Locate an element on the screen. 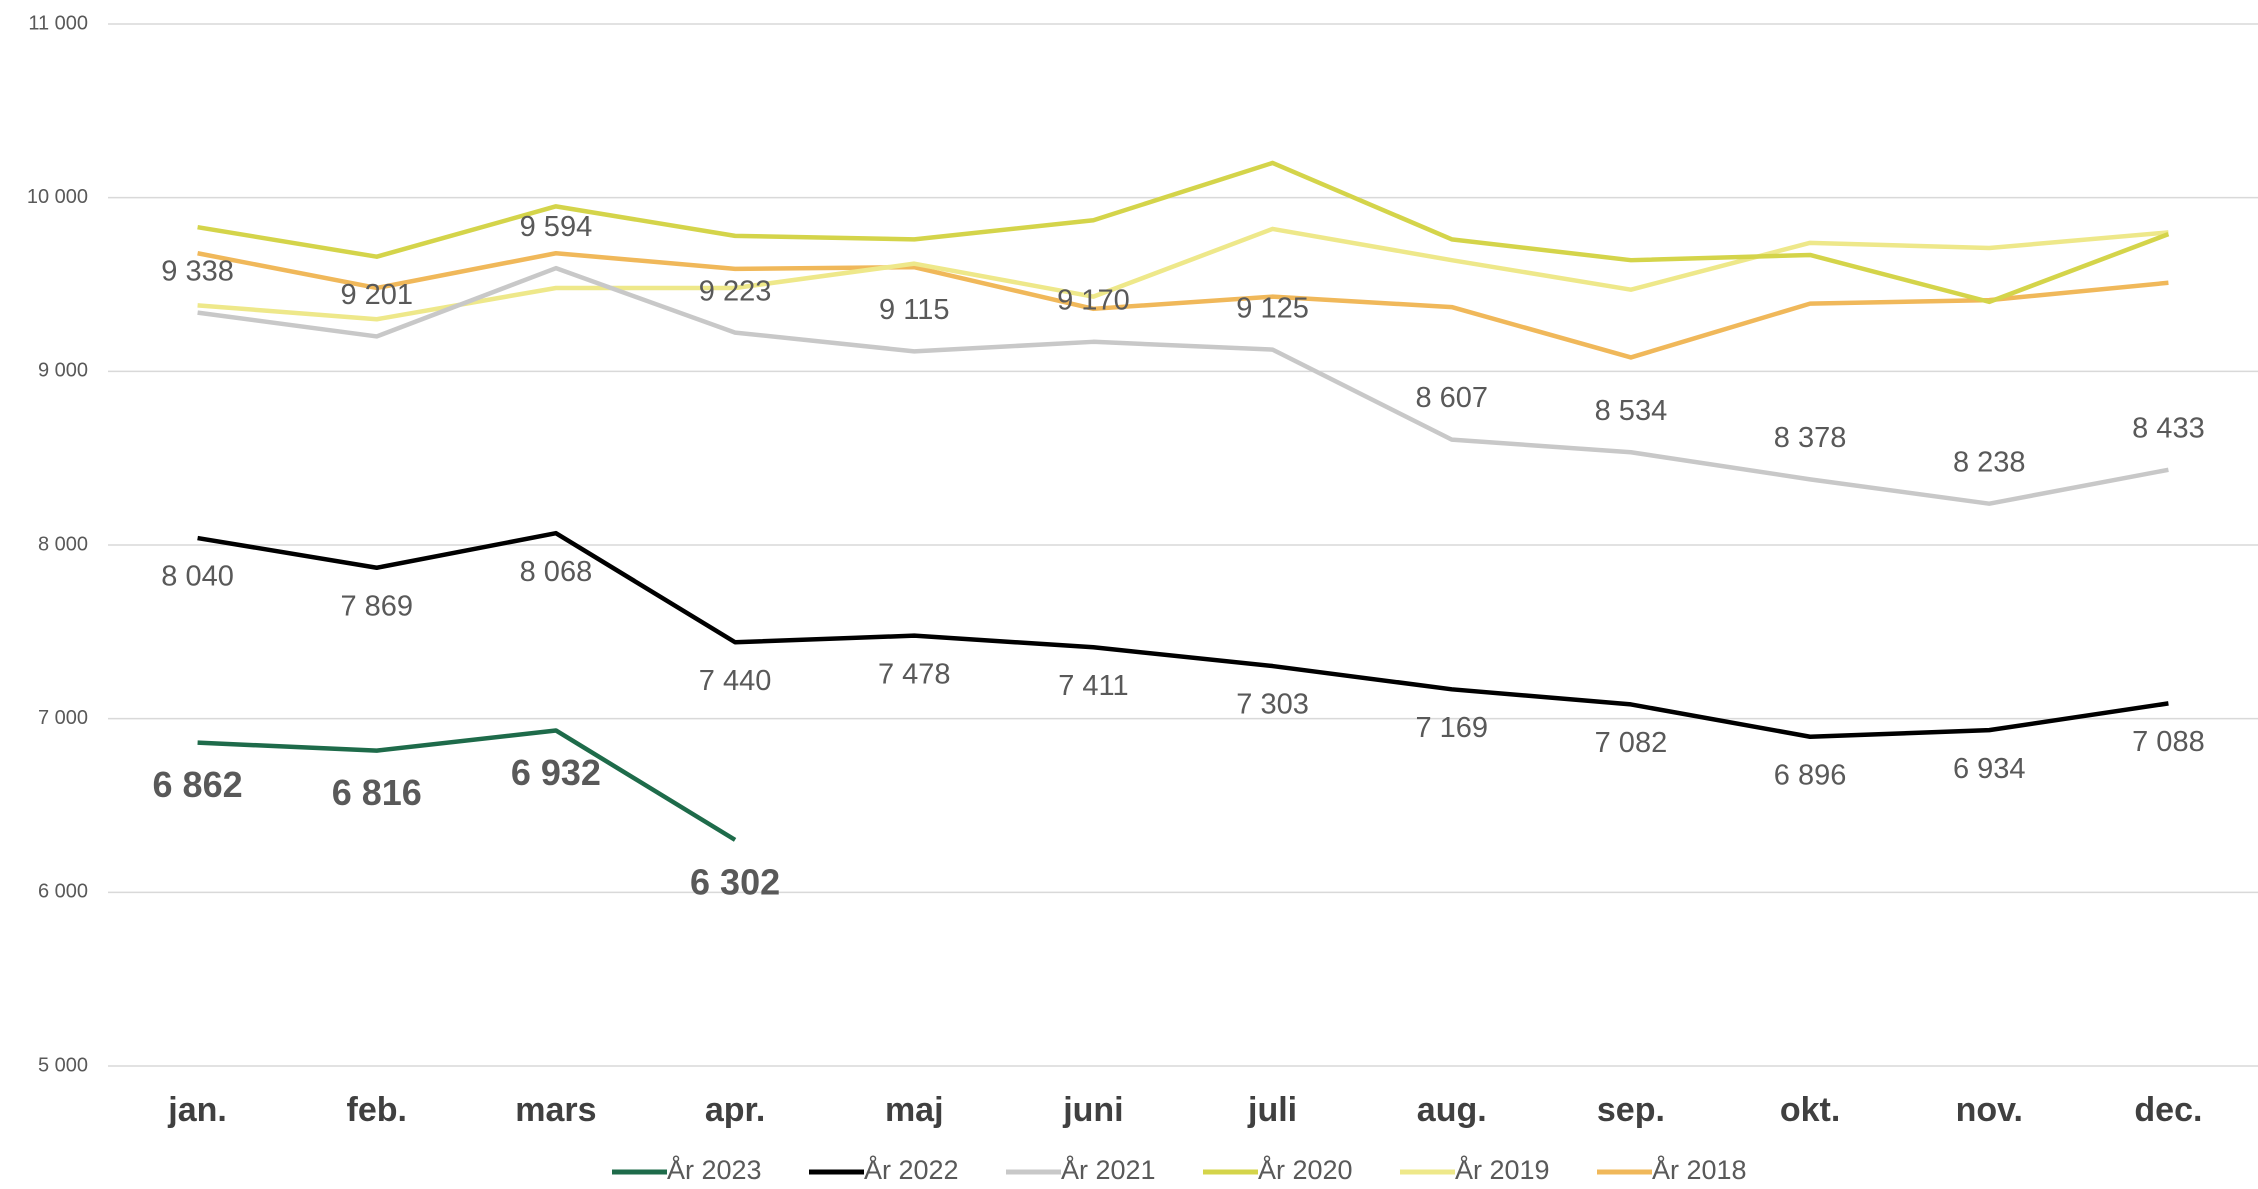  data-label: 7 169 is located at coordinates (1451, 728).